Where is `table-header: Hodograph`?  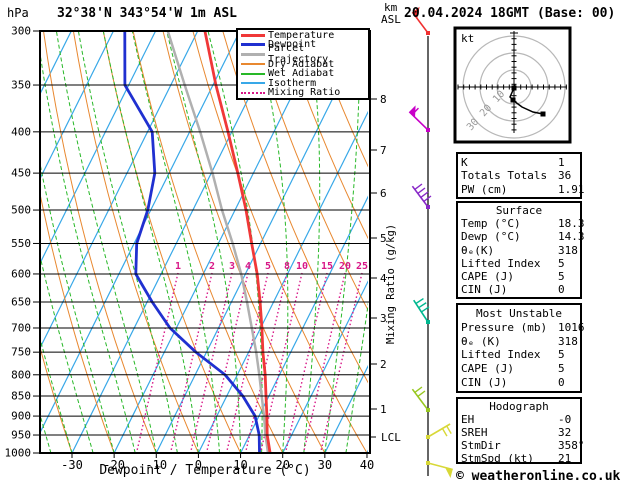 table-header: Hodograph is located at coordinates (519, 406).